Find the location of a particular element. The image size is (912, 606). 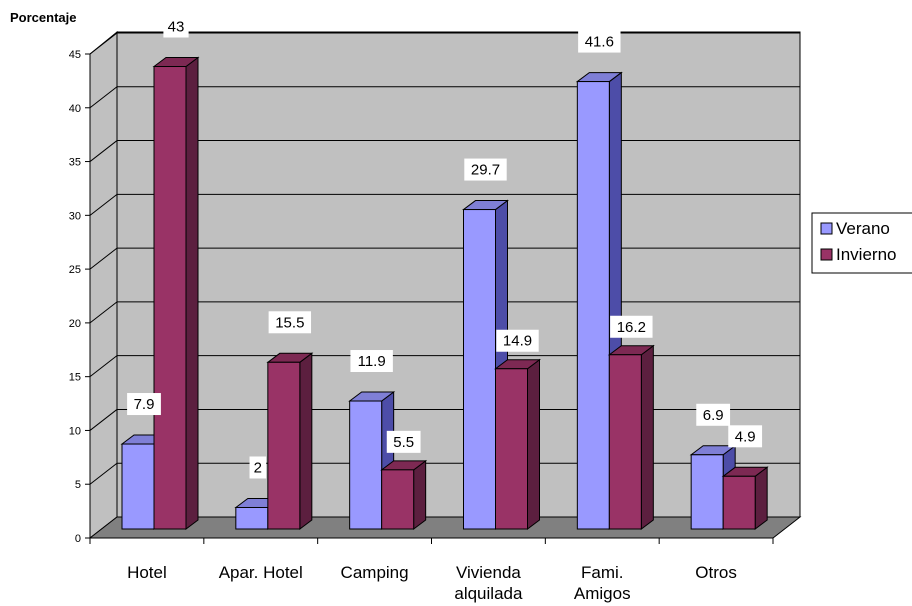

data-label: 14.9 is located at coordinates (517, 341).